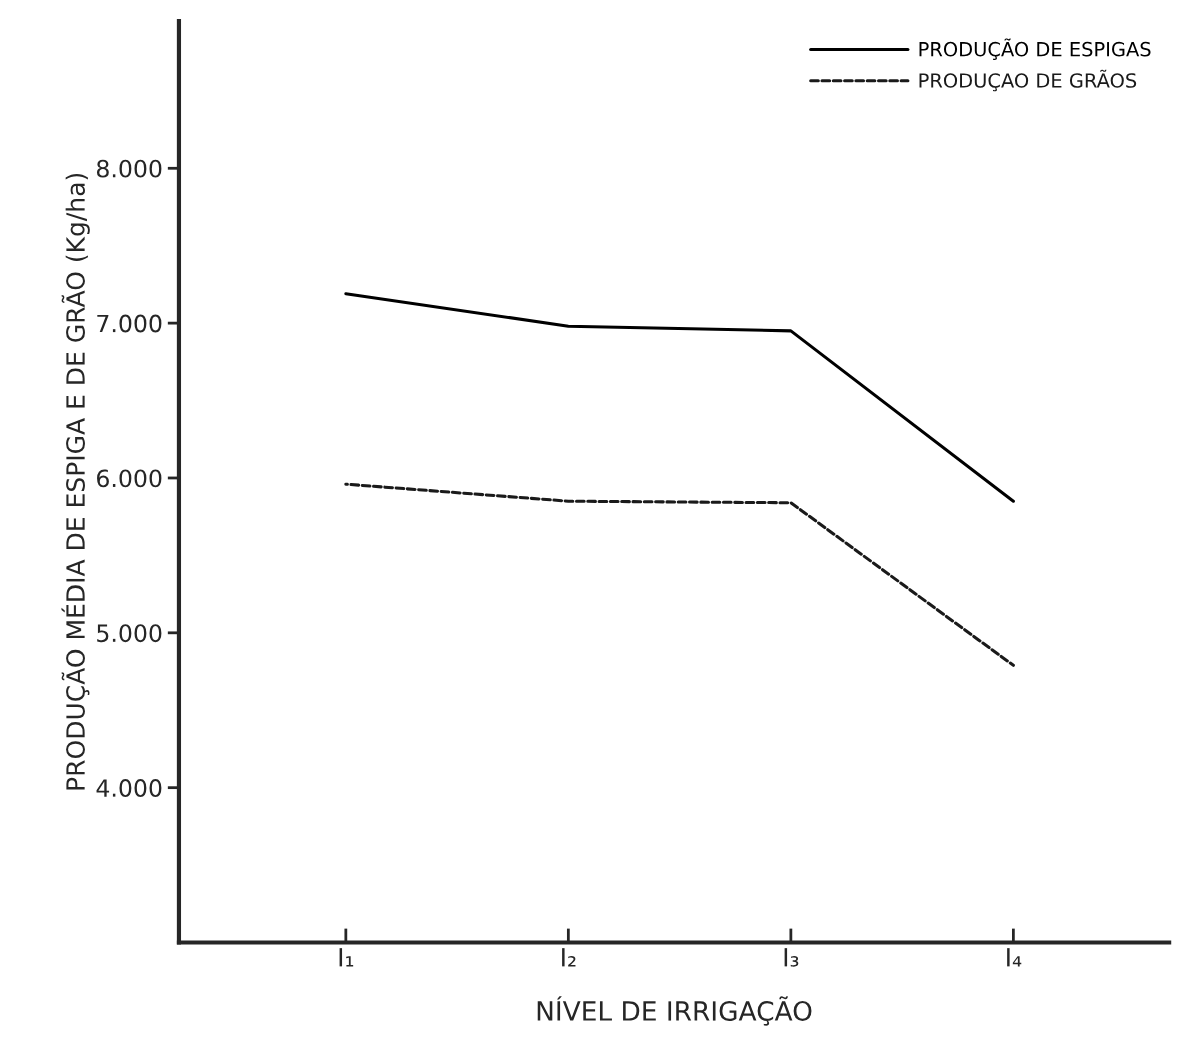 The height and width of the screenshot is (1059, 1193). Describe the element at coordinates (791, 957) in the screenshot. I see `x-tick-label: I₃` at that location.